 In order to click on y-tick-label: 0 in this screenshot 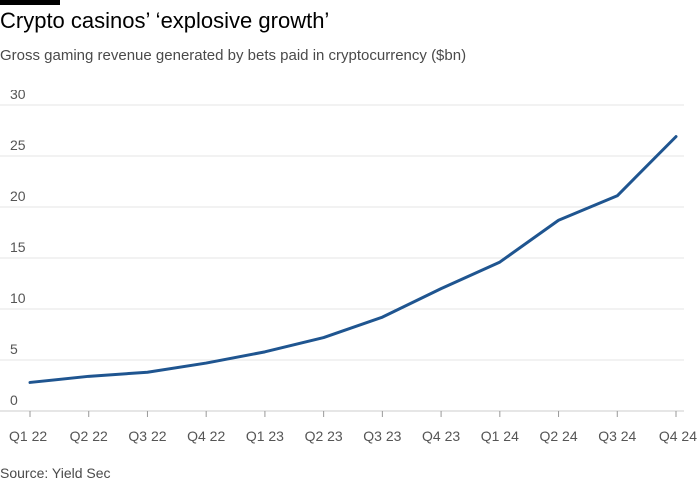, I will do `click(14, 400)`.